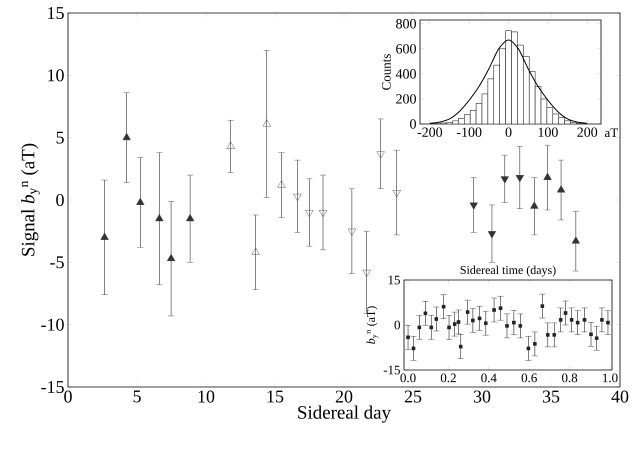 The width and height of the screenshot is (639, 454). I want to click on x-tick-label: 35, so click(551, 396).